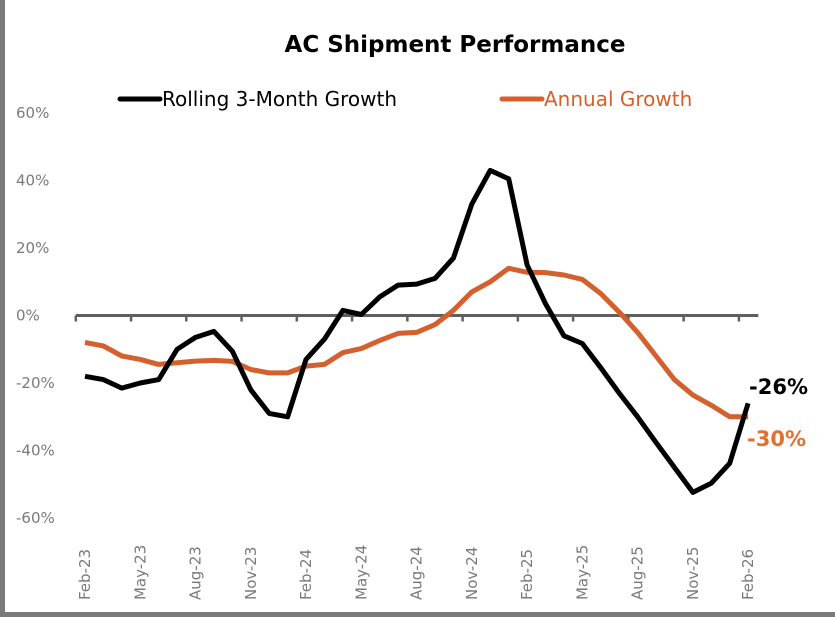 Image resolution: width=835 pixels, height=617 pixels. Describe the element at coordinates (404, 99) in the screenshot. I see `legend: Rolling 3-Month Growth Annual Growth` at that location.